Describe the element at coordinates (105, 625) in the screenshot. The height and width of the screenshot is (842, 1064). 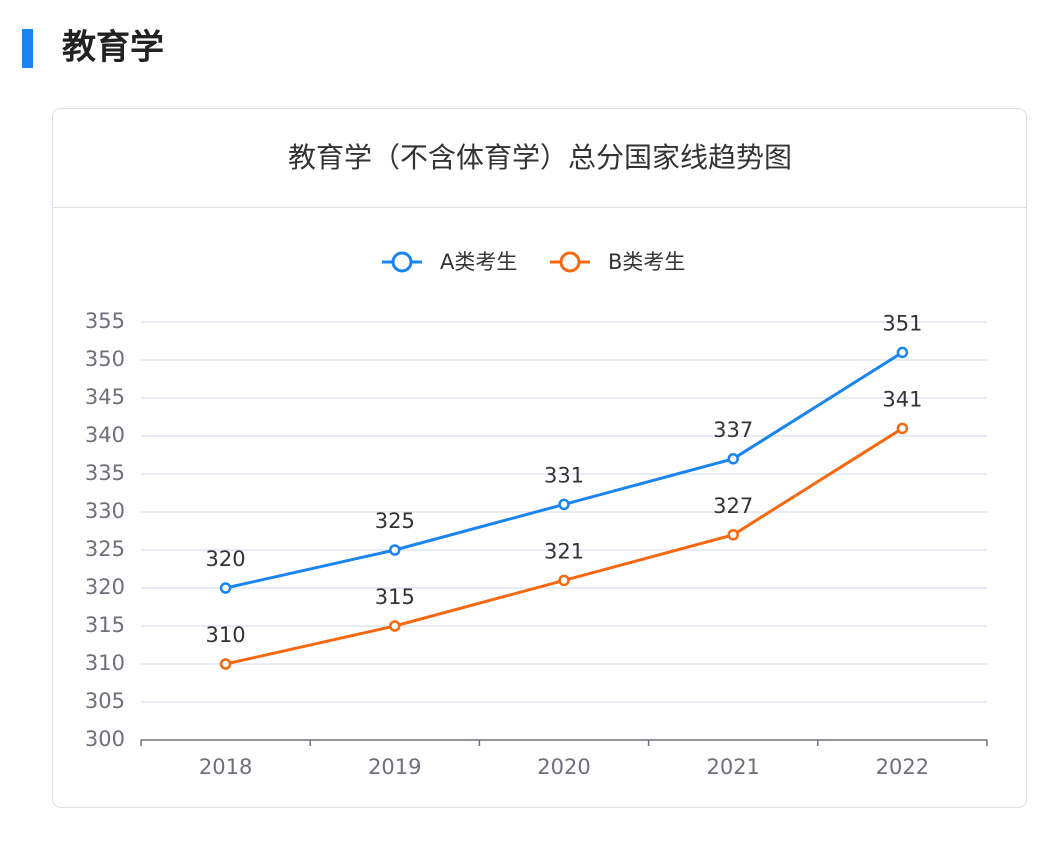
I see `y-tick-label: 315` at that location.